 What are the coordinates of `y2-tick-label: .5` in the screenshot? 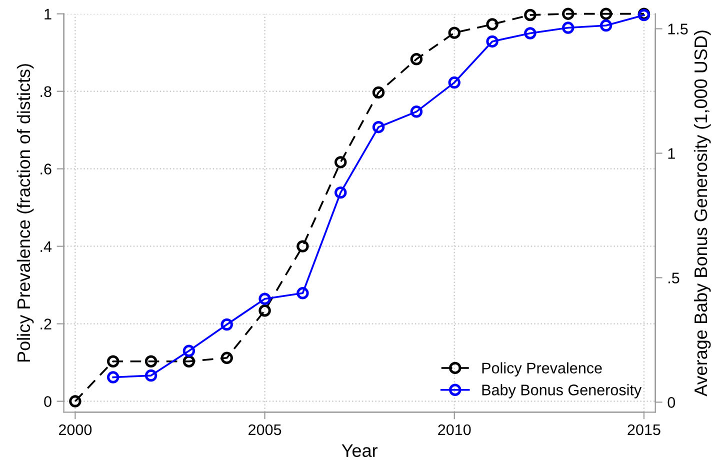 It's located at (674, 278).